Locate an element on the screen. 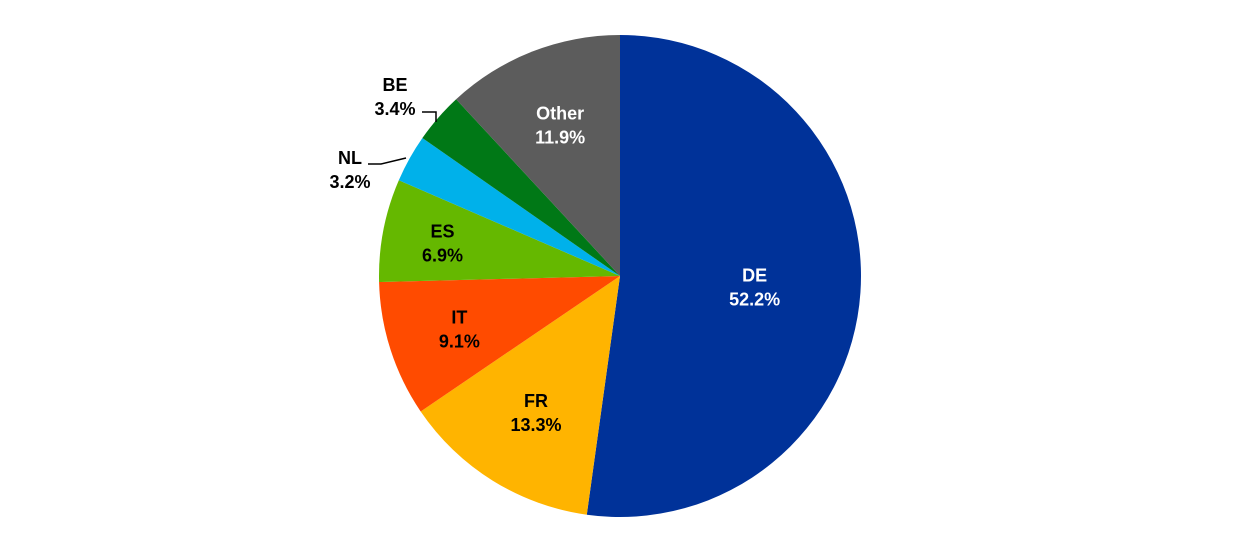  pie-slice-fr is located at coordinates (520, 395).